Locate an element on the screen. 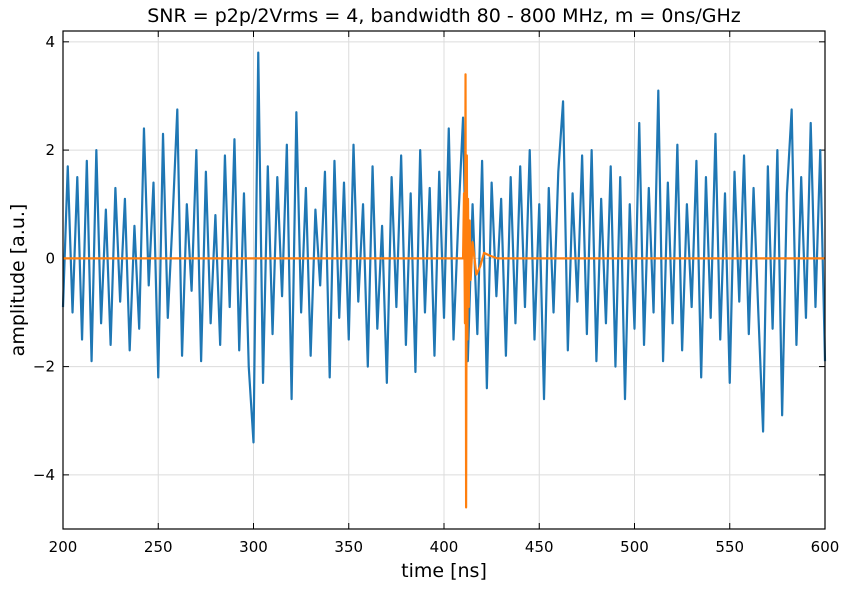  y-tick-label: 2 is located at coordinates (50, 150).